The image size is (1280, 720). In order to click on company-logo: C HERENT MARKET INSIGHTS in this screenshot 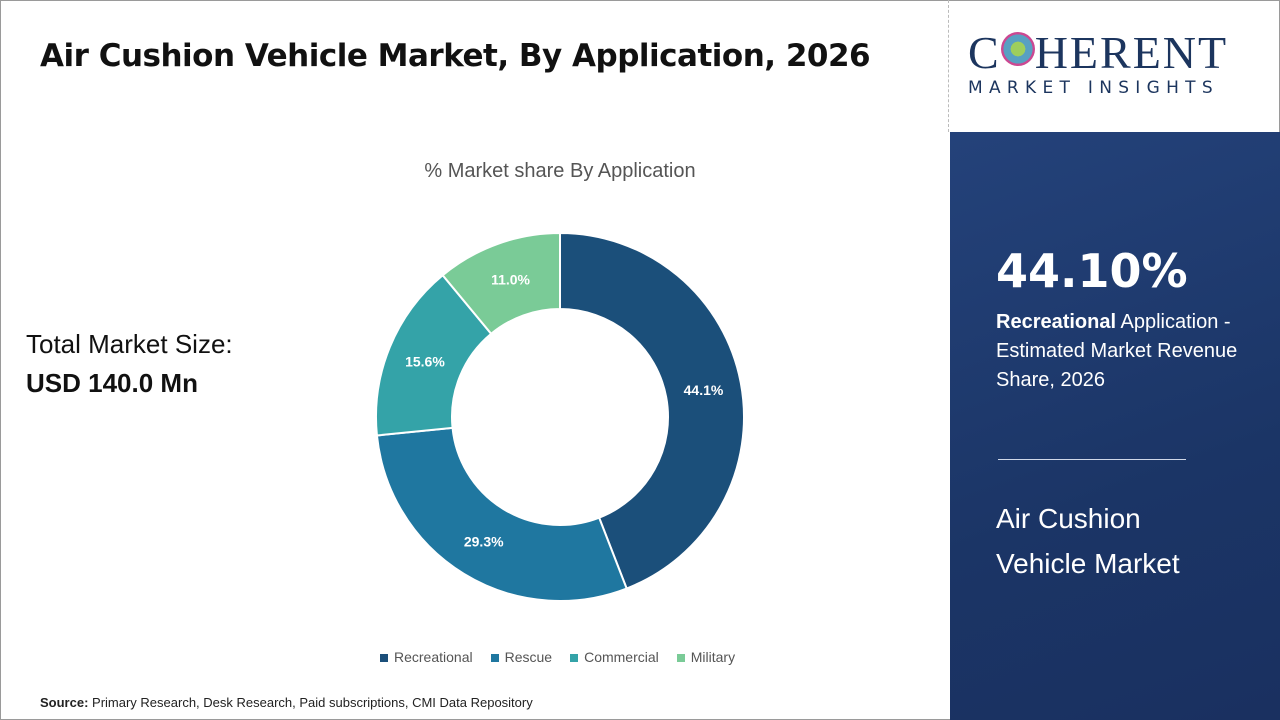, I will do `click(1114, 63)`.